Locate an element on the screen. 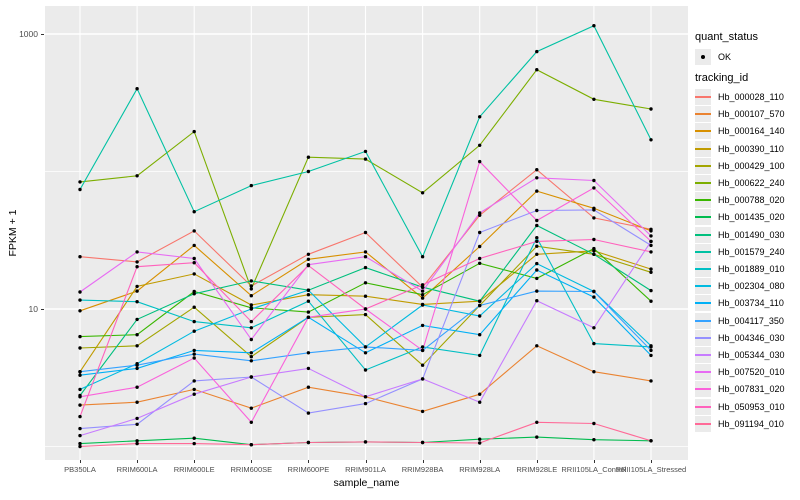 The image size is (800, 500). point-marker-icon is located at coordinates (703, 57).